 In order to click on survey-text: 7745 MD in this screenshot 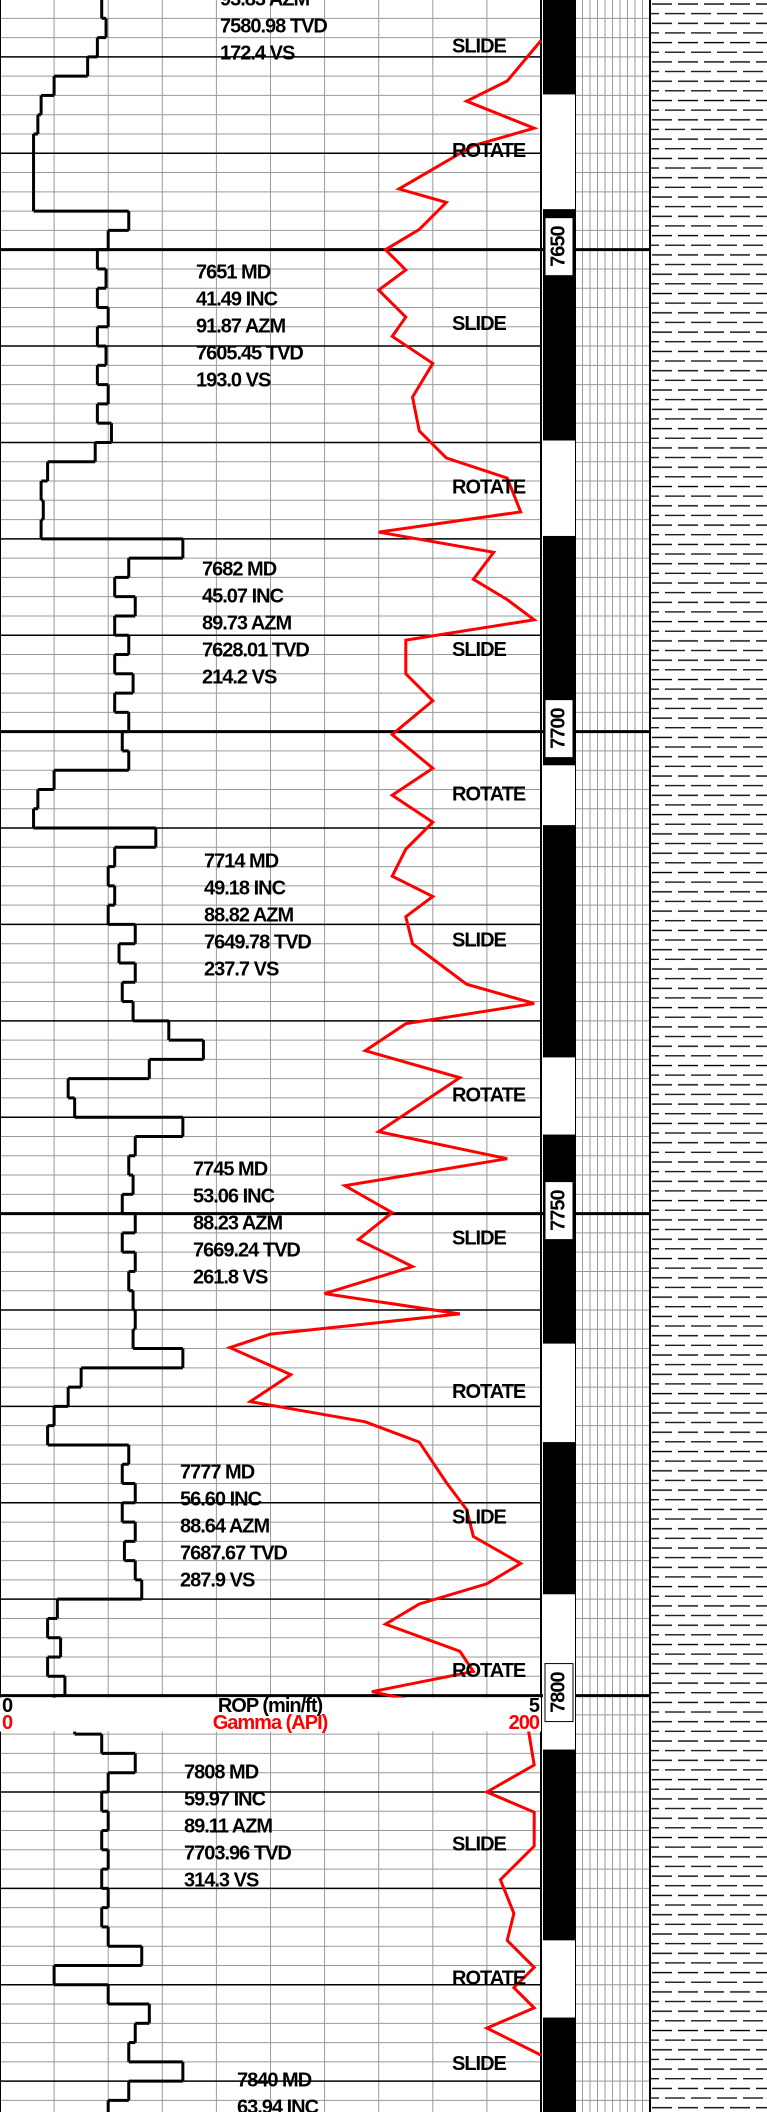, I will do `click(230, 1169)`.